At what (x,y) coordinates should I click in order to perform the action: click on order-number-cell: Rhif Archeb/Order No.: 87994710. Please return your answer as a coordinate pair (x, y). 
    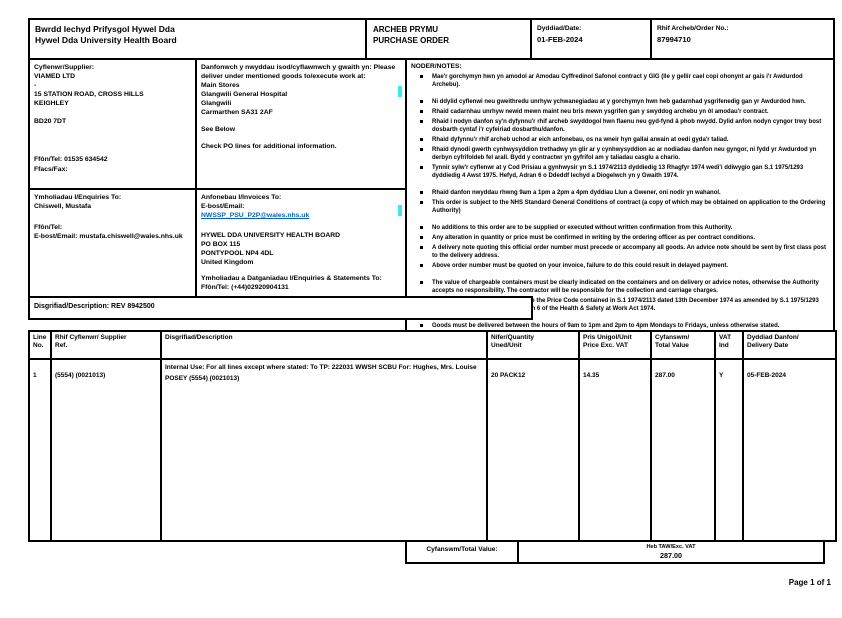
    Looking at the image, I should click on (742, 39).